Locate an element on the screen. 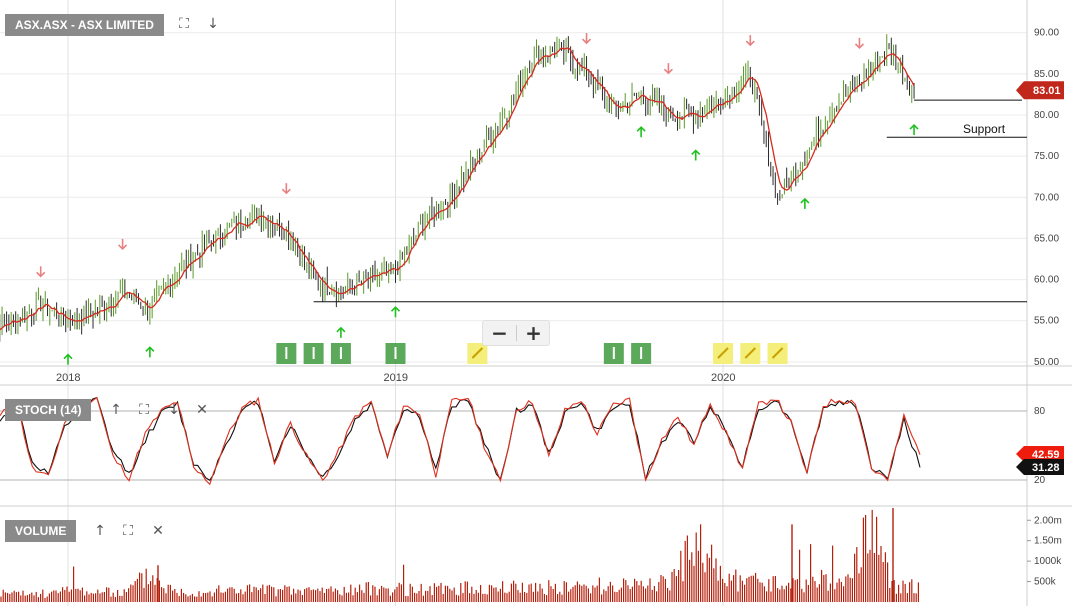 The height and width of the screenshot is (606, 1072). last-price-tag is located at coordinates (1040, 90).